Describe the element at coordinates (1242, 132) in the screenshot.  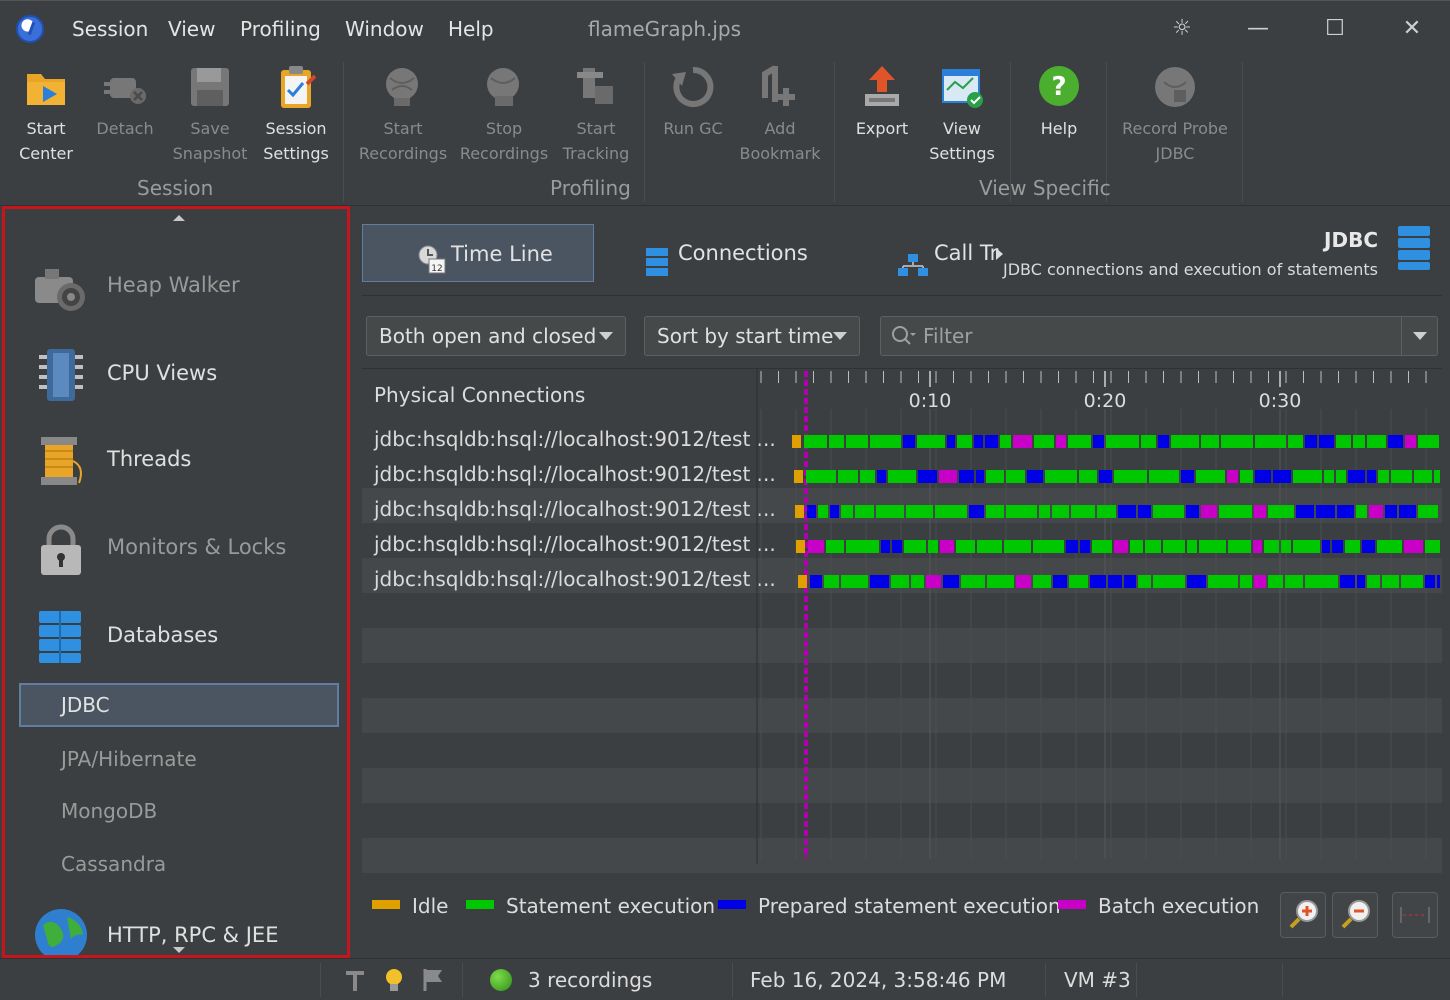
I see `group-separator` at that location.